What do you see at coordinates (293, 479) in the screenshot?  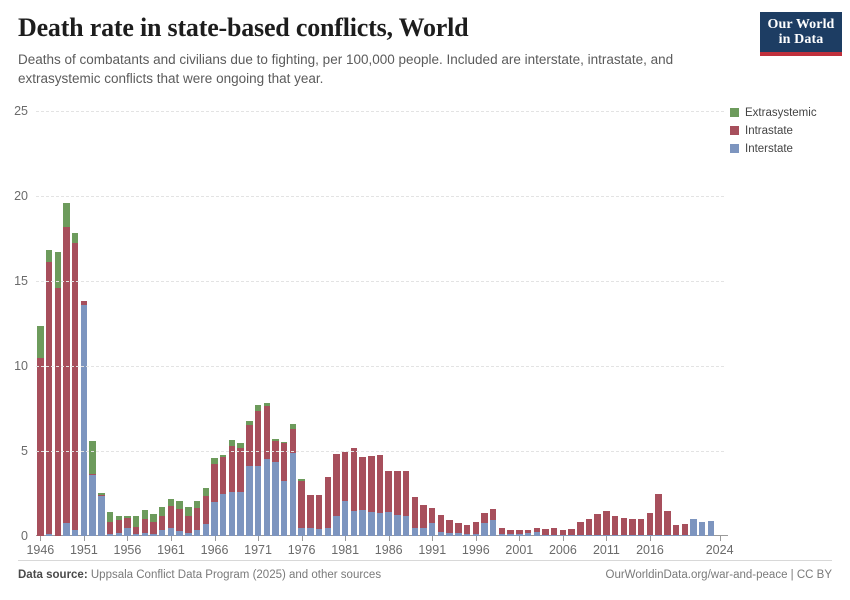 I see `bar-1975` at bounding box center [293, 479].